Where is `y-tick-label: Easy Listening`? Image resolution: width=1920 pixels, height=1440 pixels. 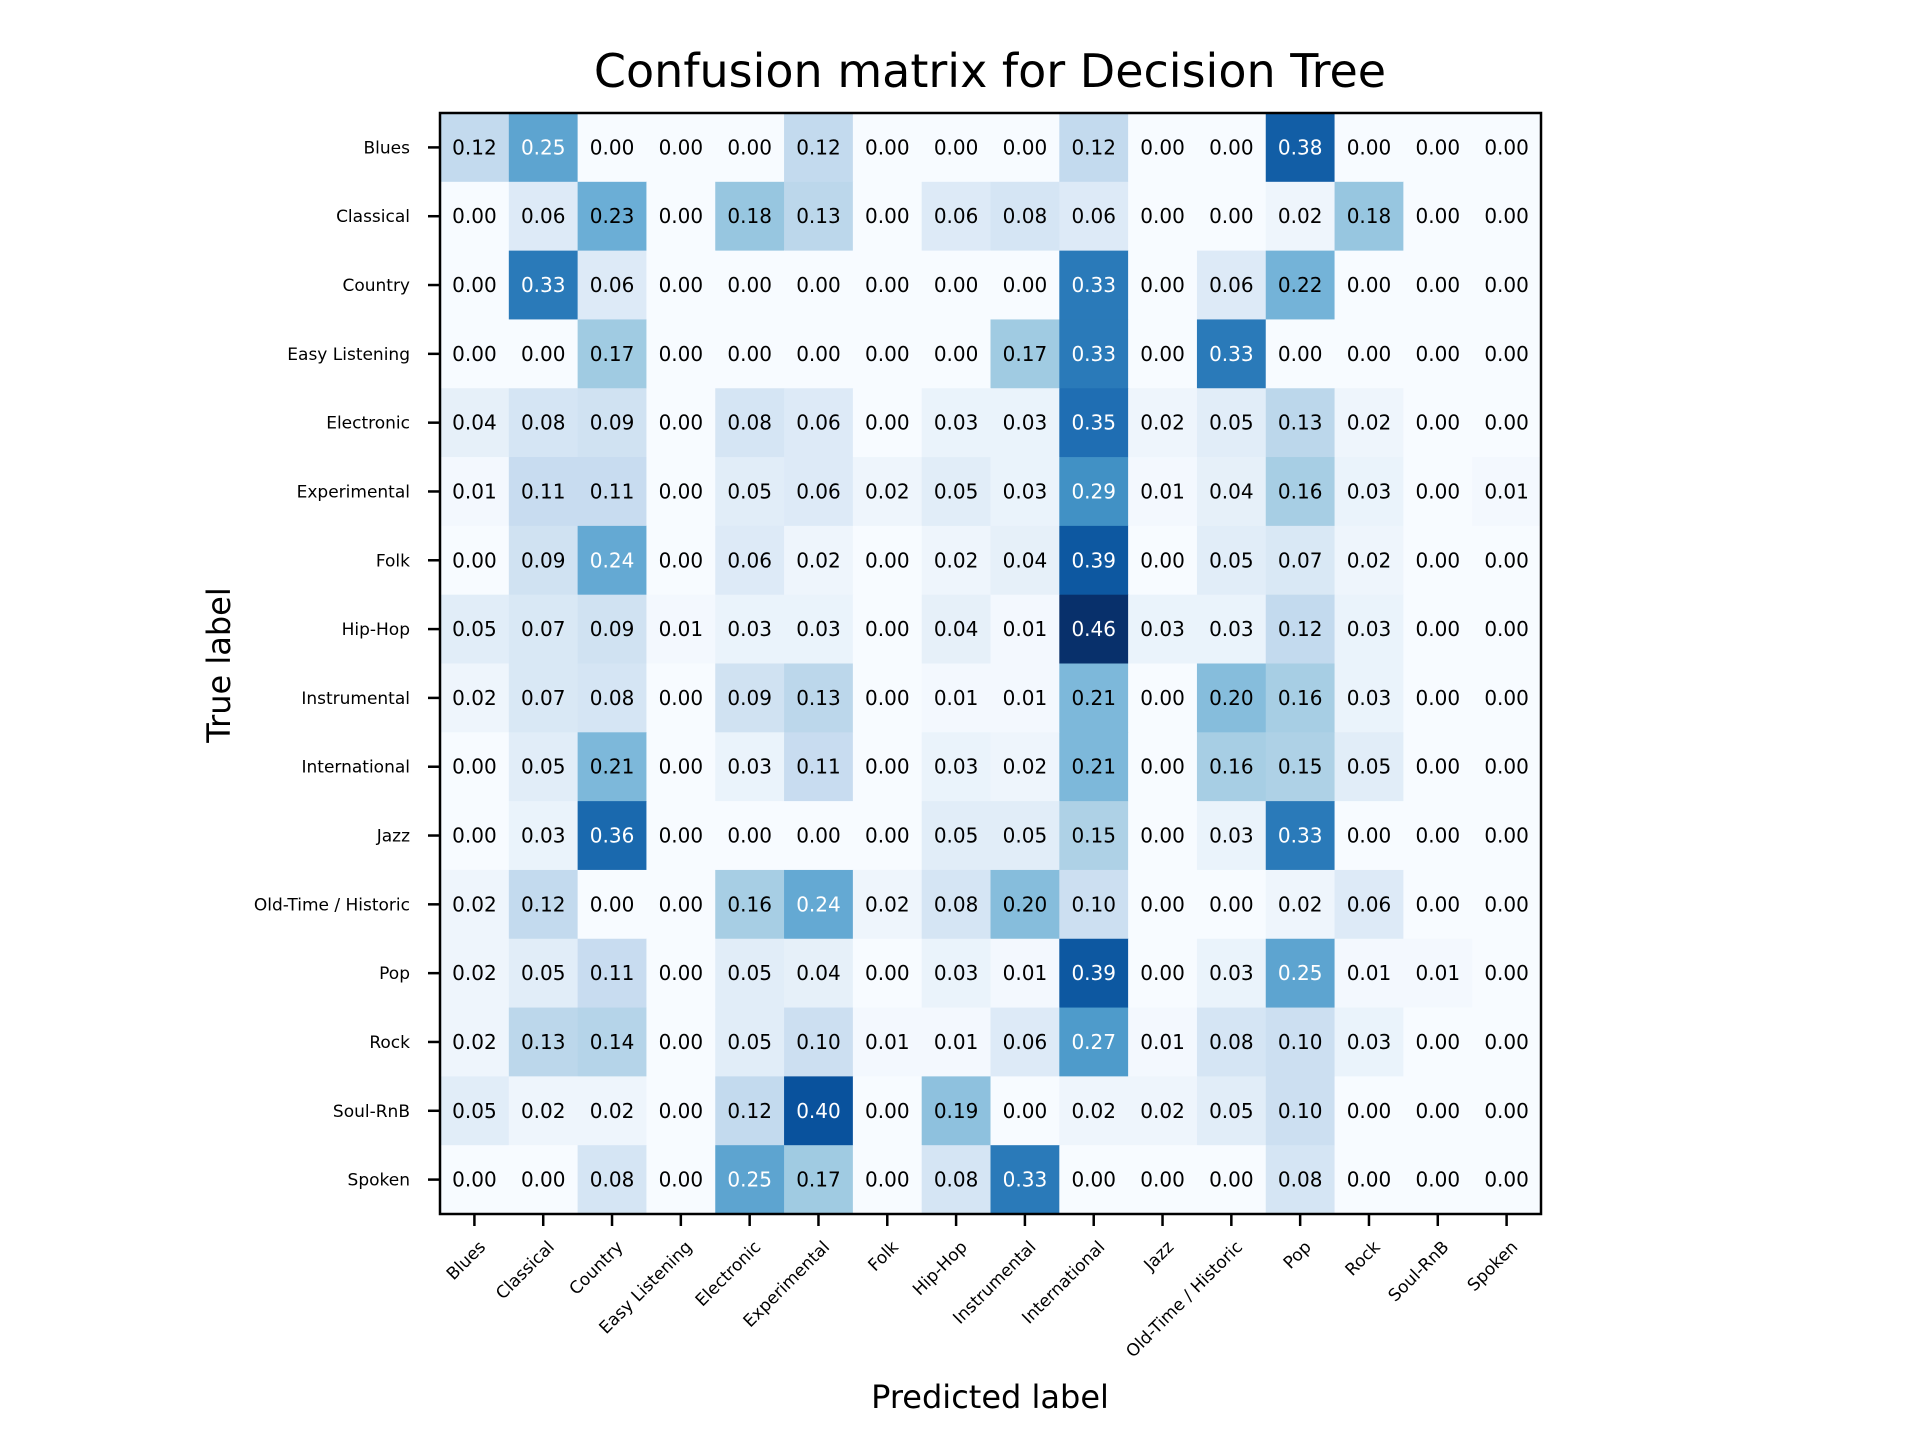
y-tick-label: Easy Listening is located at coordinates (348, 355).